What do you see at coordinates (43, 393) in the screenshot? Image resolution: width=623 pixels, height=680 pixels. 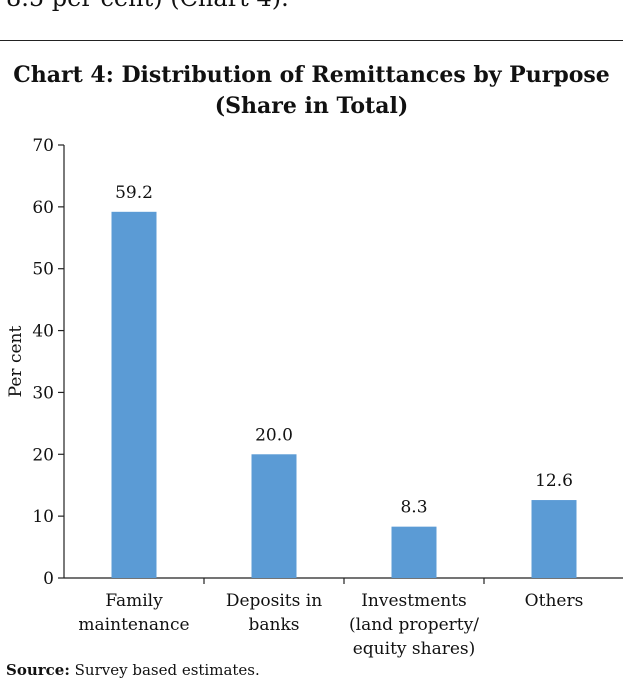 I see `y-tick-label-3: 30` at bounding box center [43, 393].